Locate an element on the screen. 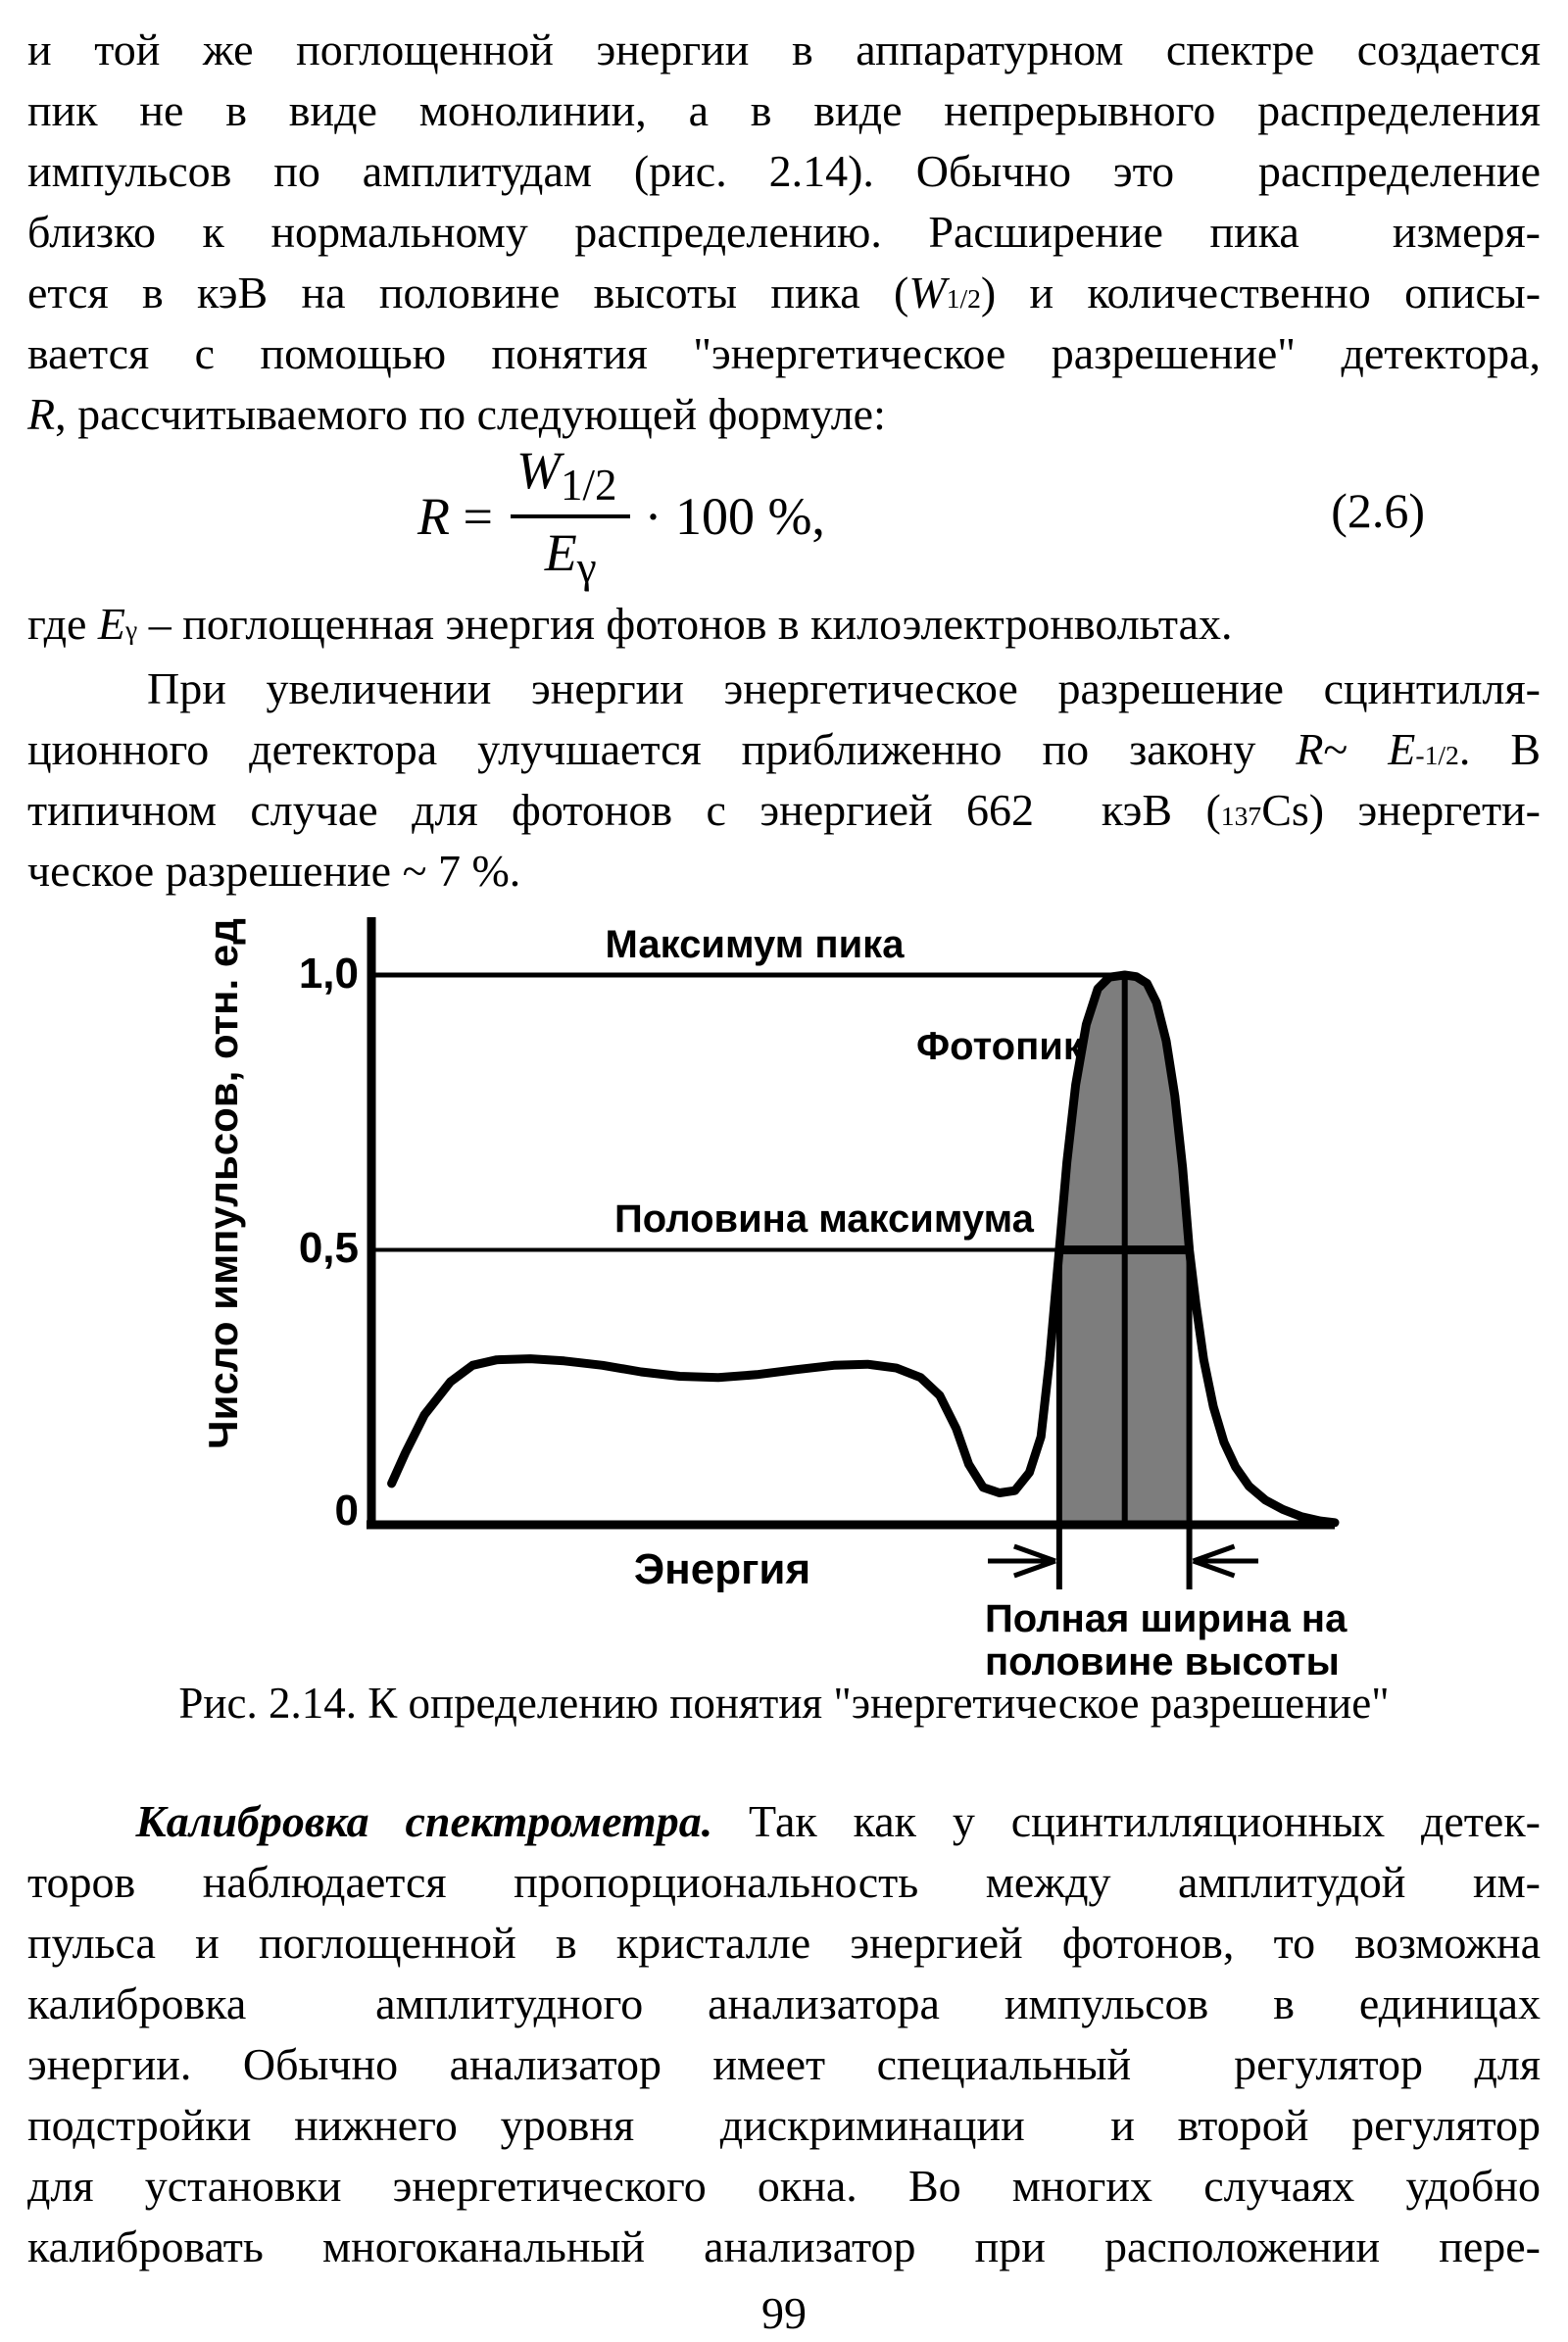 The image size is (1568, 2342). fwhm-label-line2: половине высоты is located at coordinates (1162, 1661).